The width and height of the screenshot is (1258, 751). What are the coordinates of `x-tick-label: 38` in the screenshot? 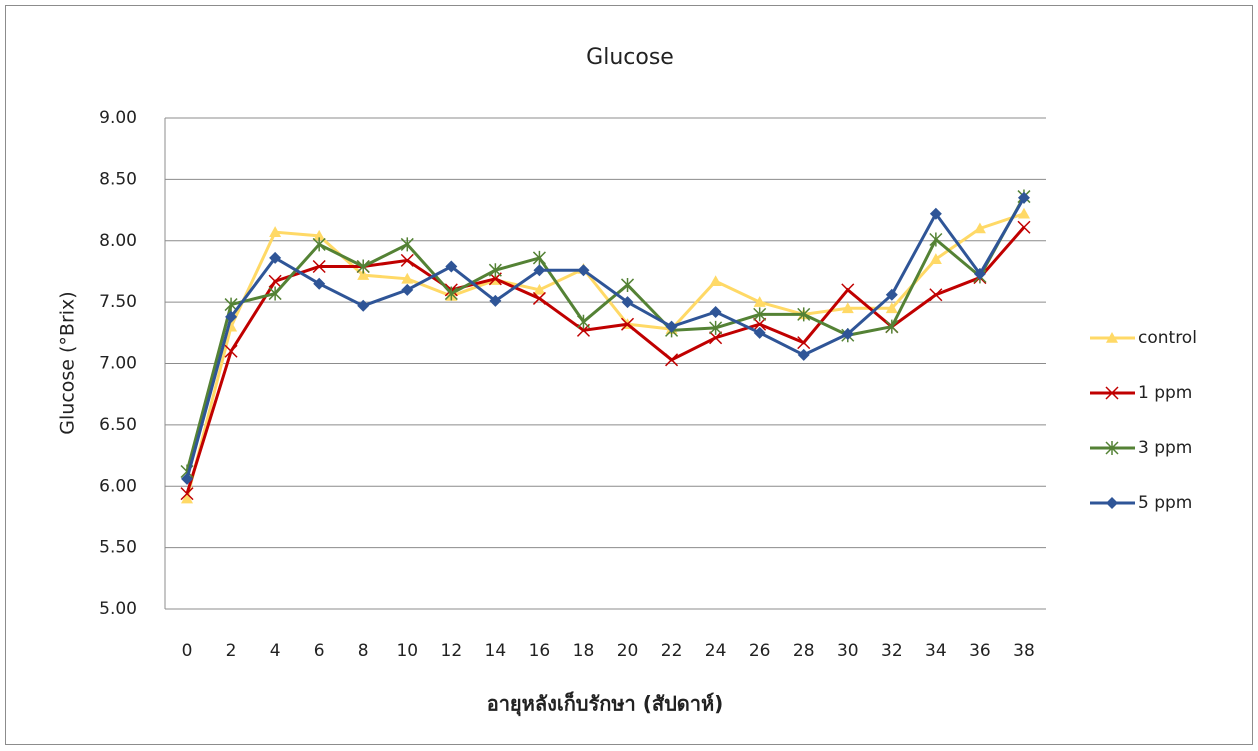 It's located at (1024, 651).